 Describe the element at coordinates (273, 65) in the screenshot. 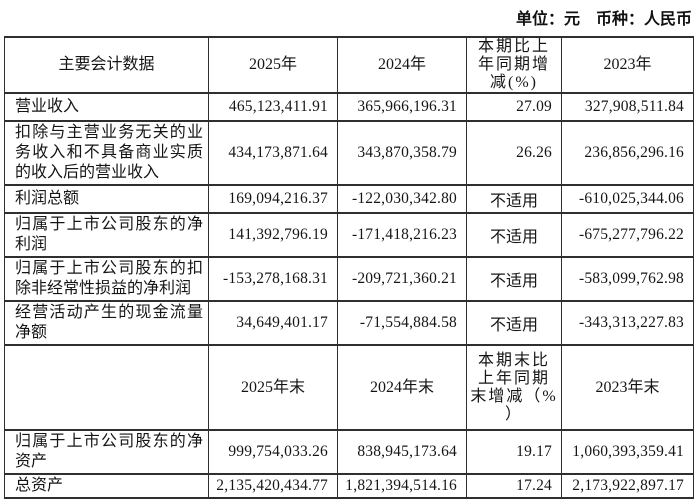

I see `header-year-2025: 2025年` at that location.